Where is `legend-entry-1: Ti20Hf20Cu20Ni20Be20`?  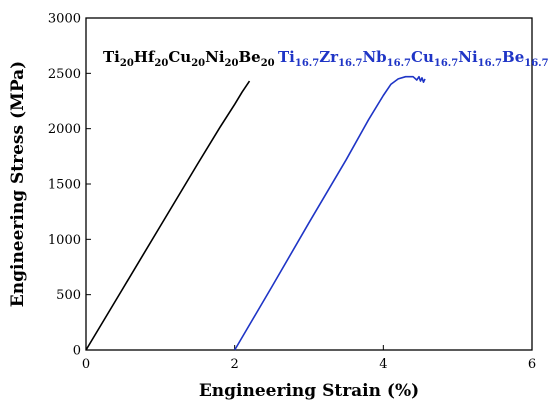 legend-entry-1: Ti20Hf20Cu20Ni20Be20 is located at coordinates (189, 58).